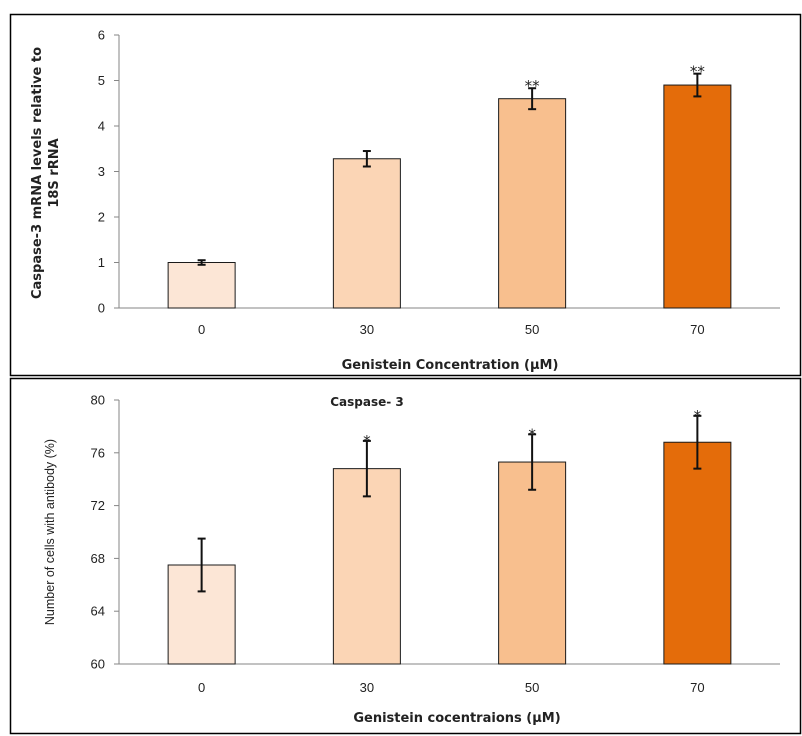  What do you see at coordinates (54, 172) in the screenshot?
I see `chart-1-ylabel-line-2: 18S rRNA` at bounding box center [54, 172].